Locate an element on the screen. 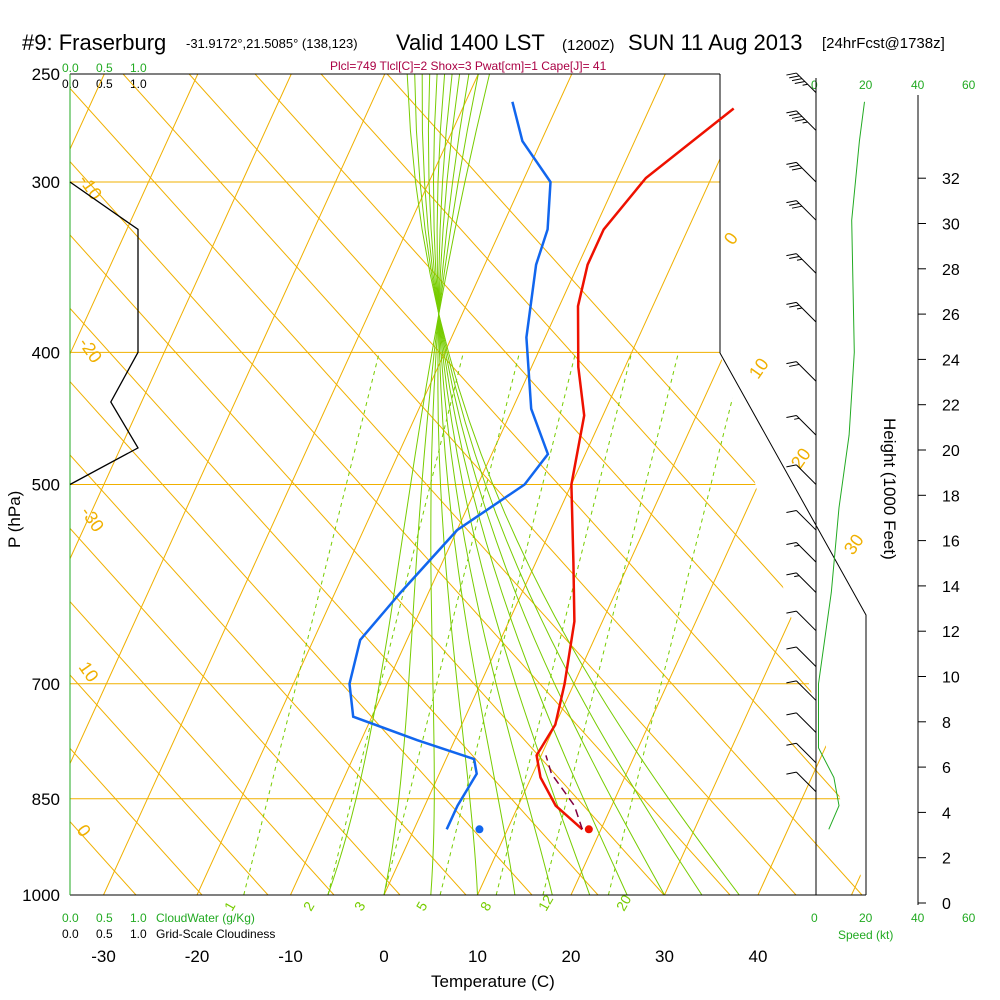 This screenshot has height=1000, width=1000. isotherm-label: 20 is located at coordinates (801, 458).